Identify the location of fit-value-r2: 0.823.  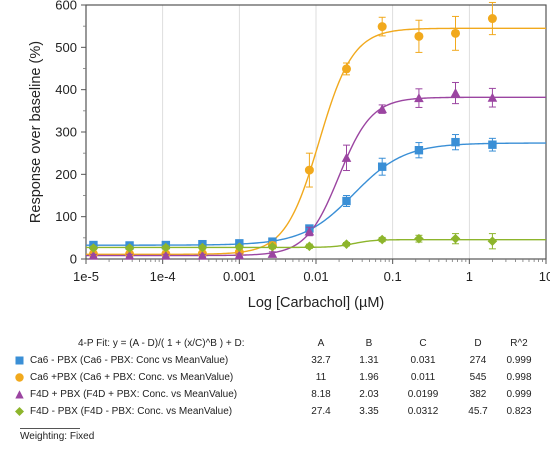
(519, 411).